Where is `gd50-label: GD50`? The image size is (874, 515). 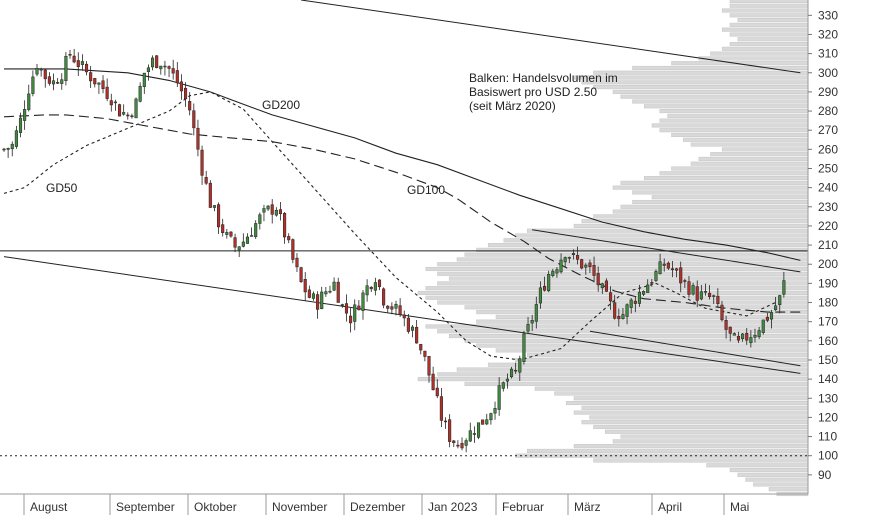 gd50-label: GD50 is located at coordinates (62, 188).